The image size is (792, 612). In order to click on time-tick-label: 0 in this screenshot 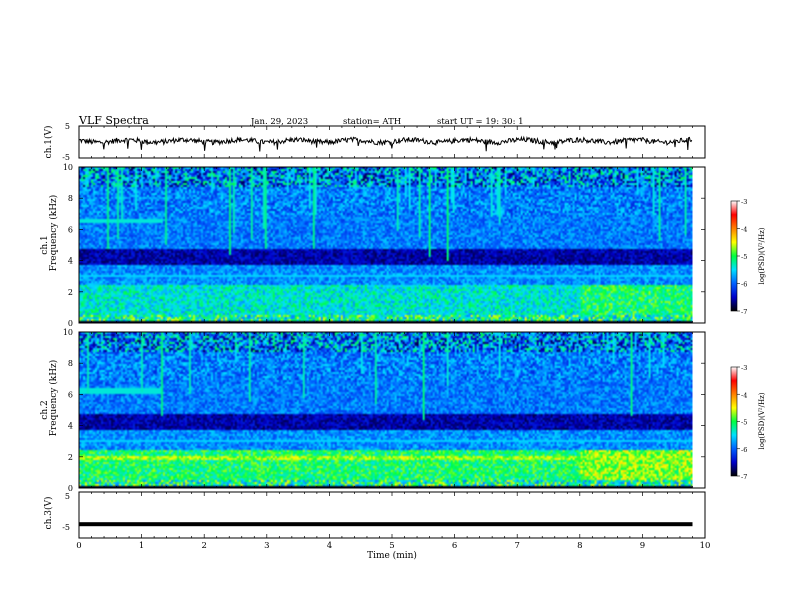, I will do `click(78, 546)`.